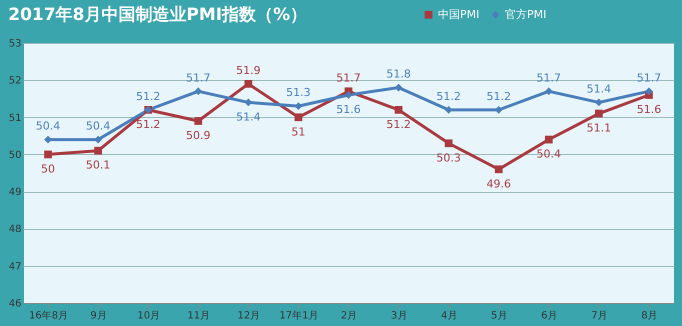 The height and width of the screenshot is (326, 682). I want to click on x-tick-label: 10月, so click(148, 316).